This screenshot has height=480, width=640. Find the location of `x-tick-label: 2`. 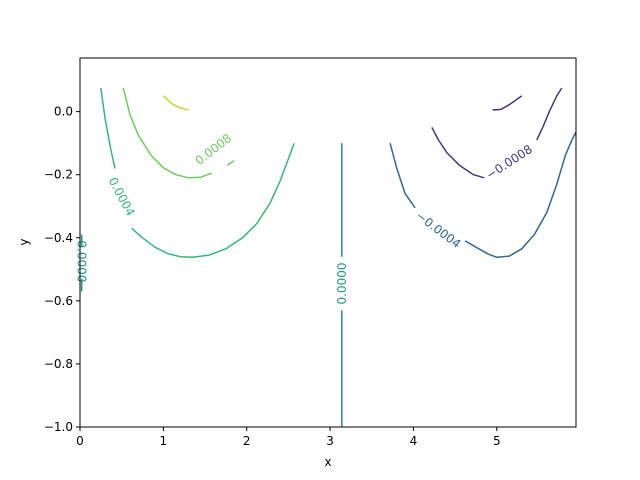

x-tick-label: 2 is located at coordinates (247, 441).